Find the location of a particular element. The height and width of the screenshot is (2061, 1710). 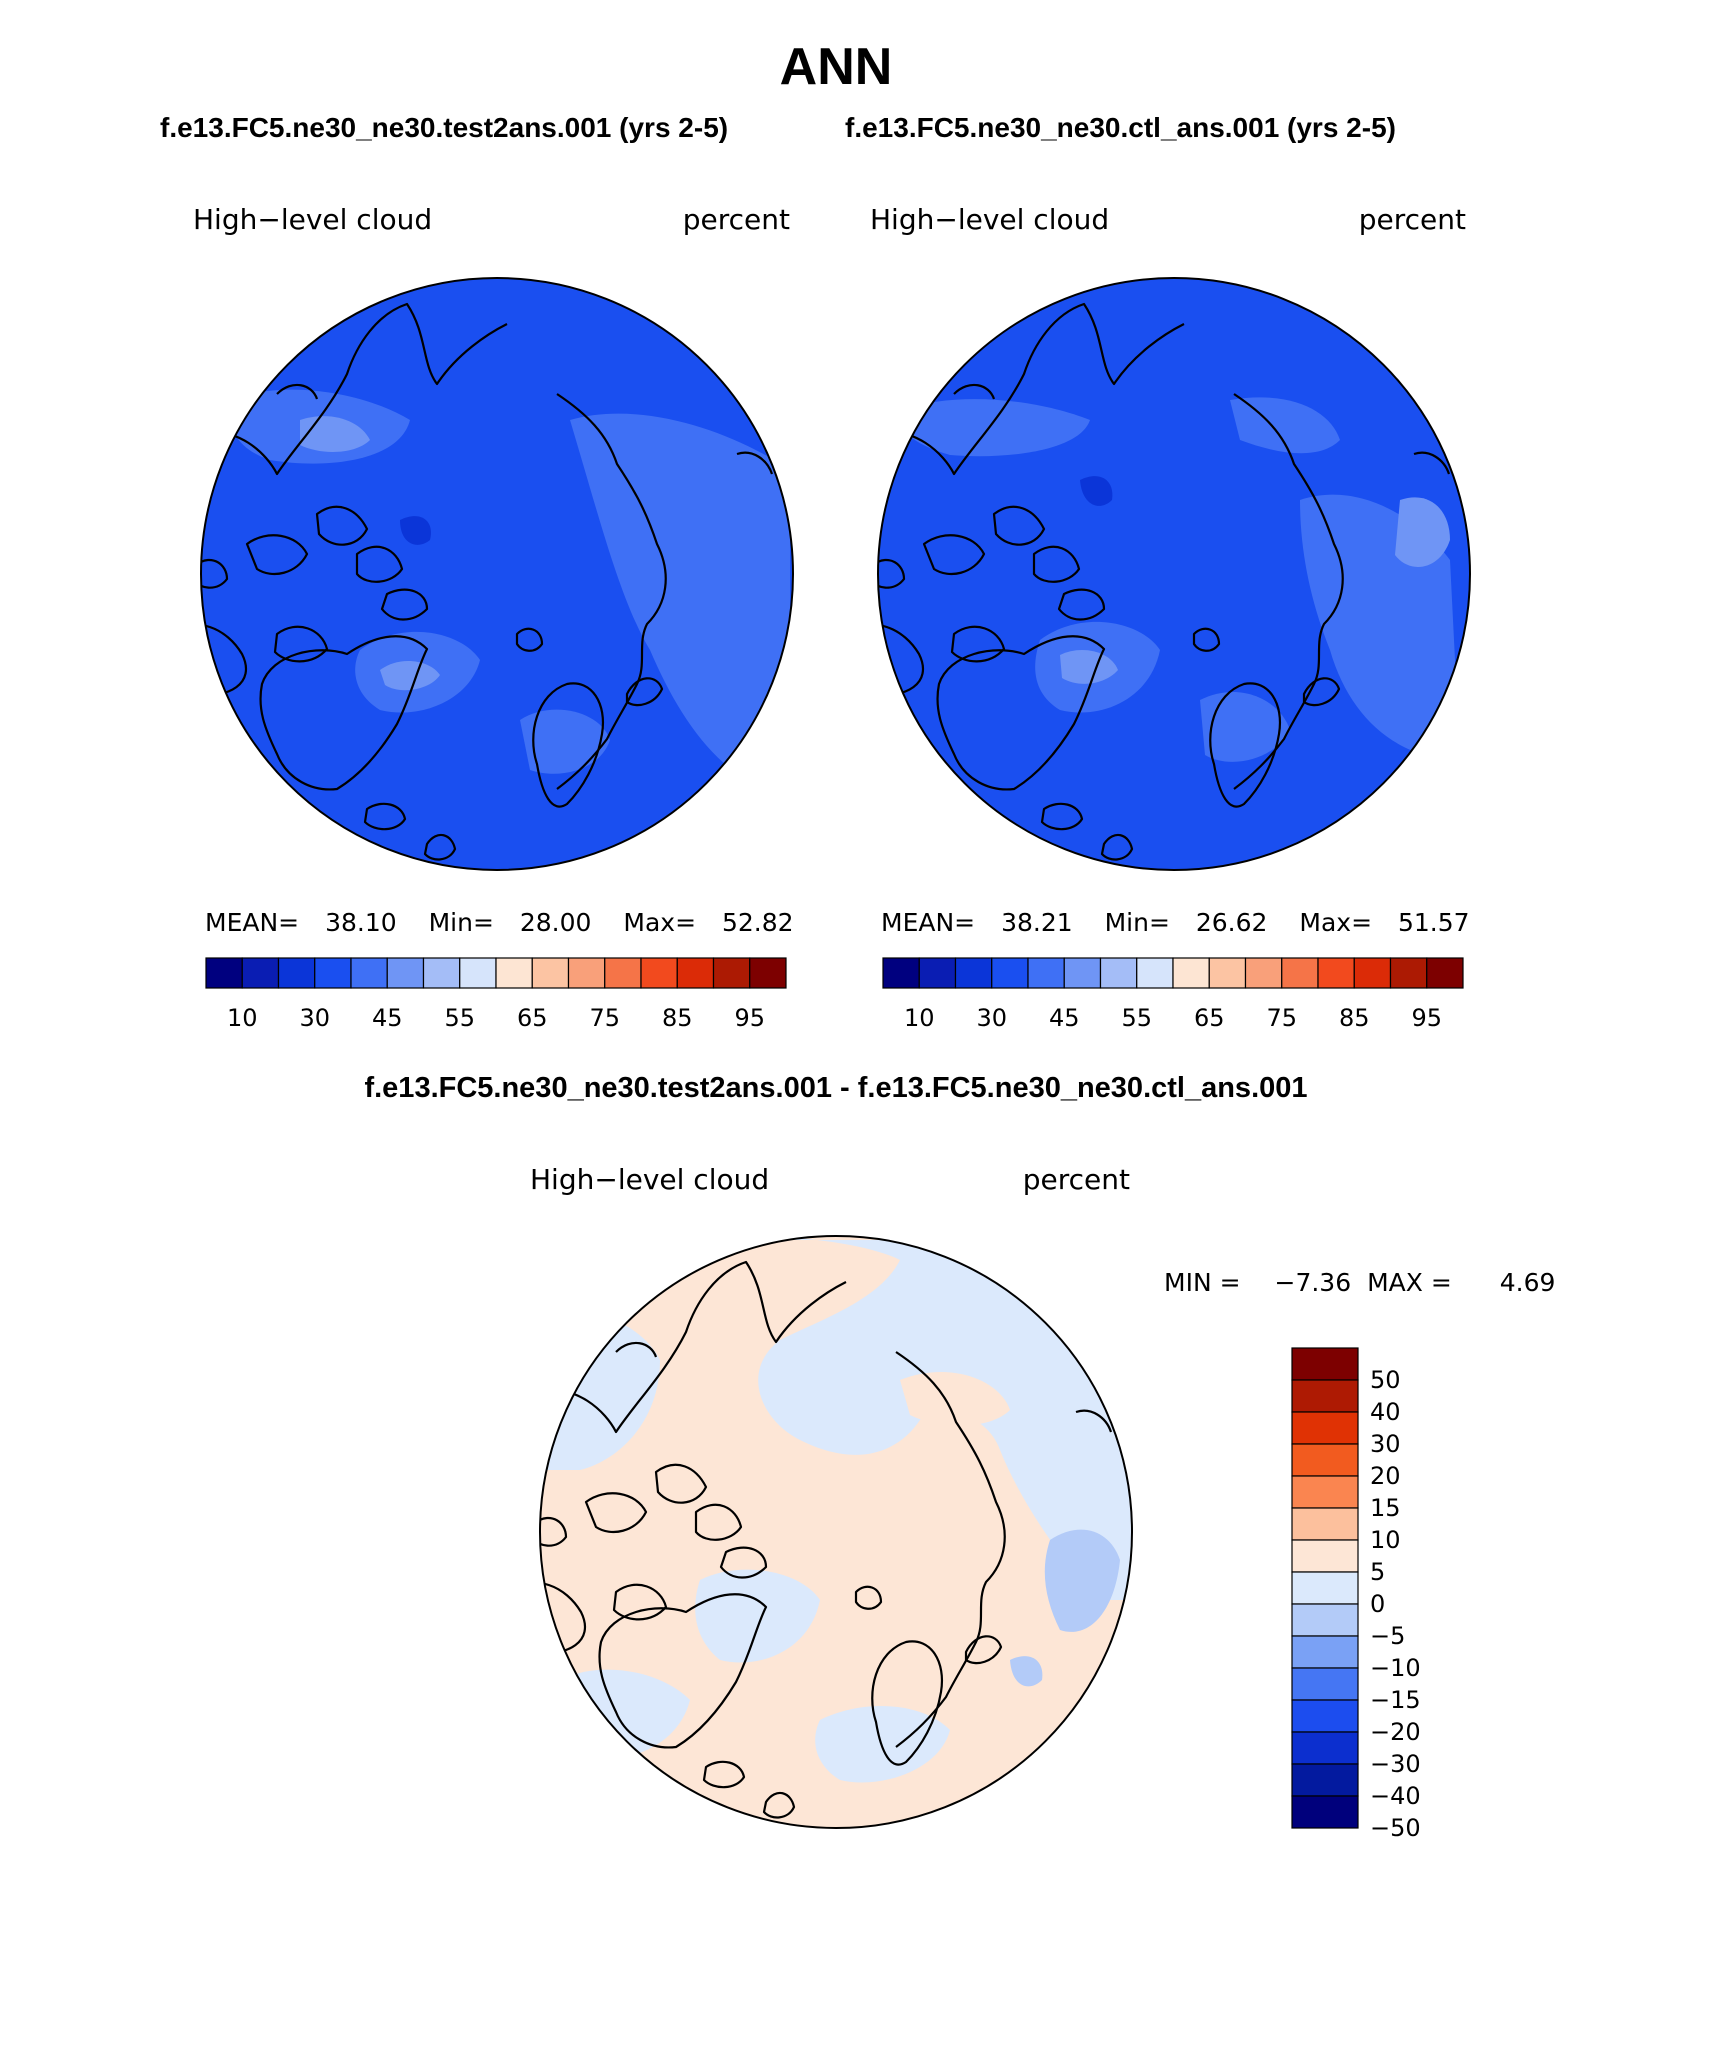

colorbar-control-tick-label: 10 is located at coordinates (919, 1018).